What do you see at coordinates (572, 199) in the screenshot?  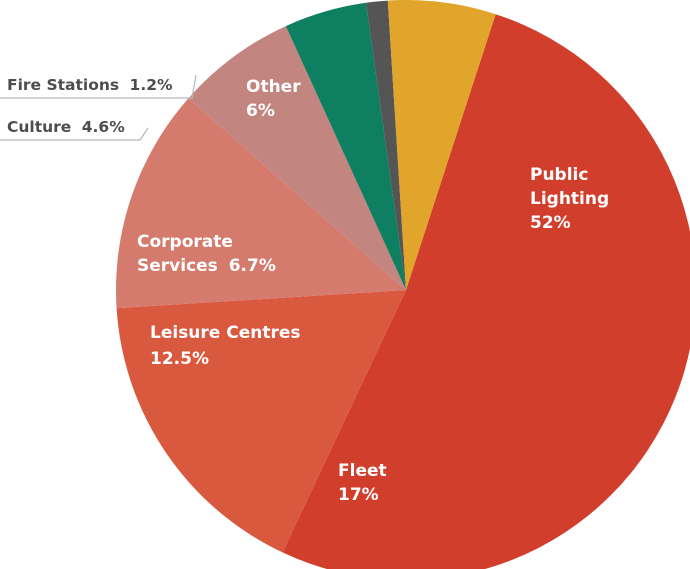 I see `slice-label-public-lighting: Public Lighting 52%` at bounding box center [572, 199].